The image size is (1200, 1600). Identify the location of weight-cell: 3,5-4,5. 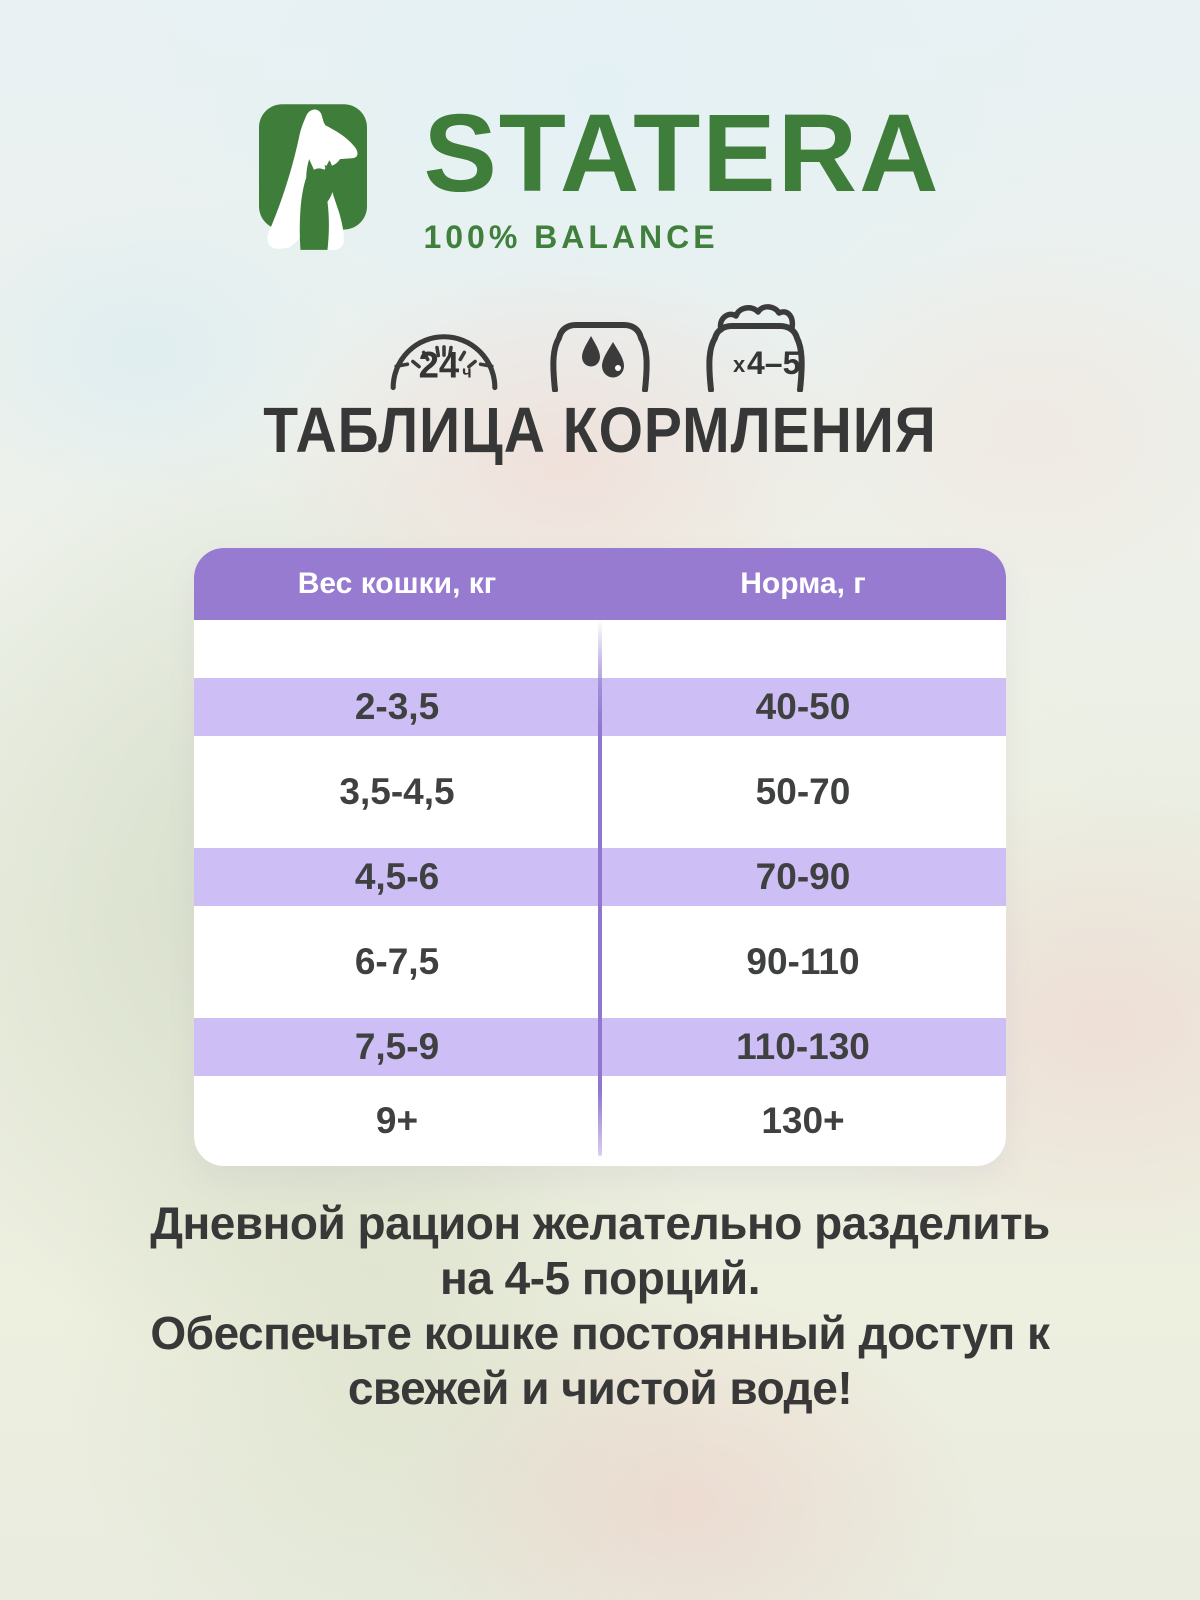
(397, 791).